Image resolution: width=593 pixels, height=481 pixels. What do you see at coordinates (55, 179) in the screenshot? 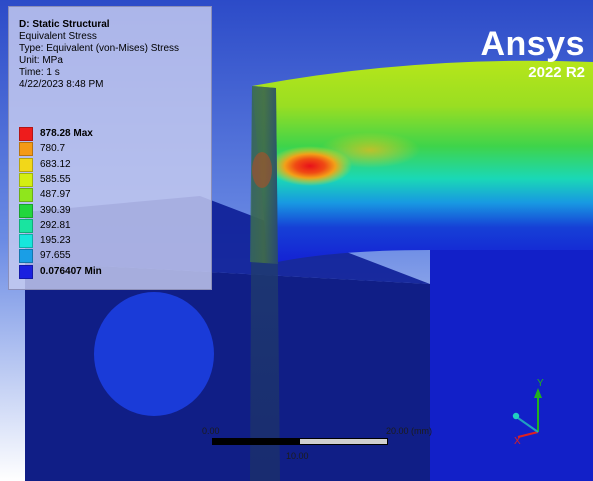
I see `scale-label: 585.55` at bounding box center [55, 179].